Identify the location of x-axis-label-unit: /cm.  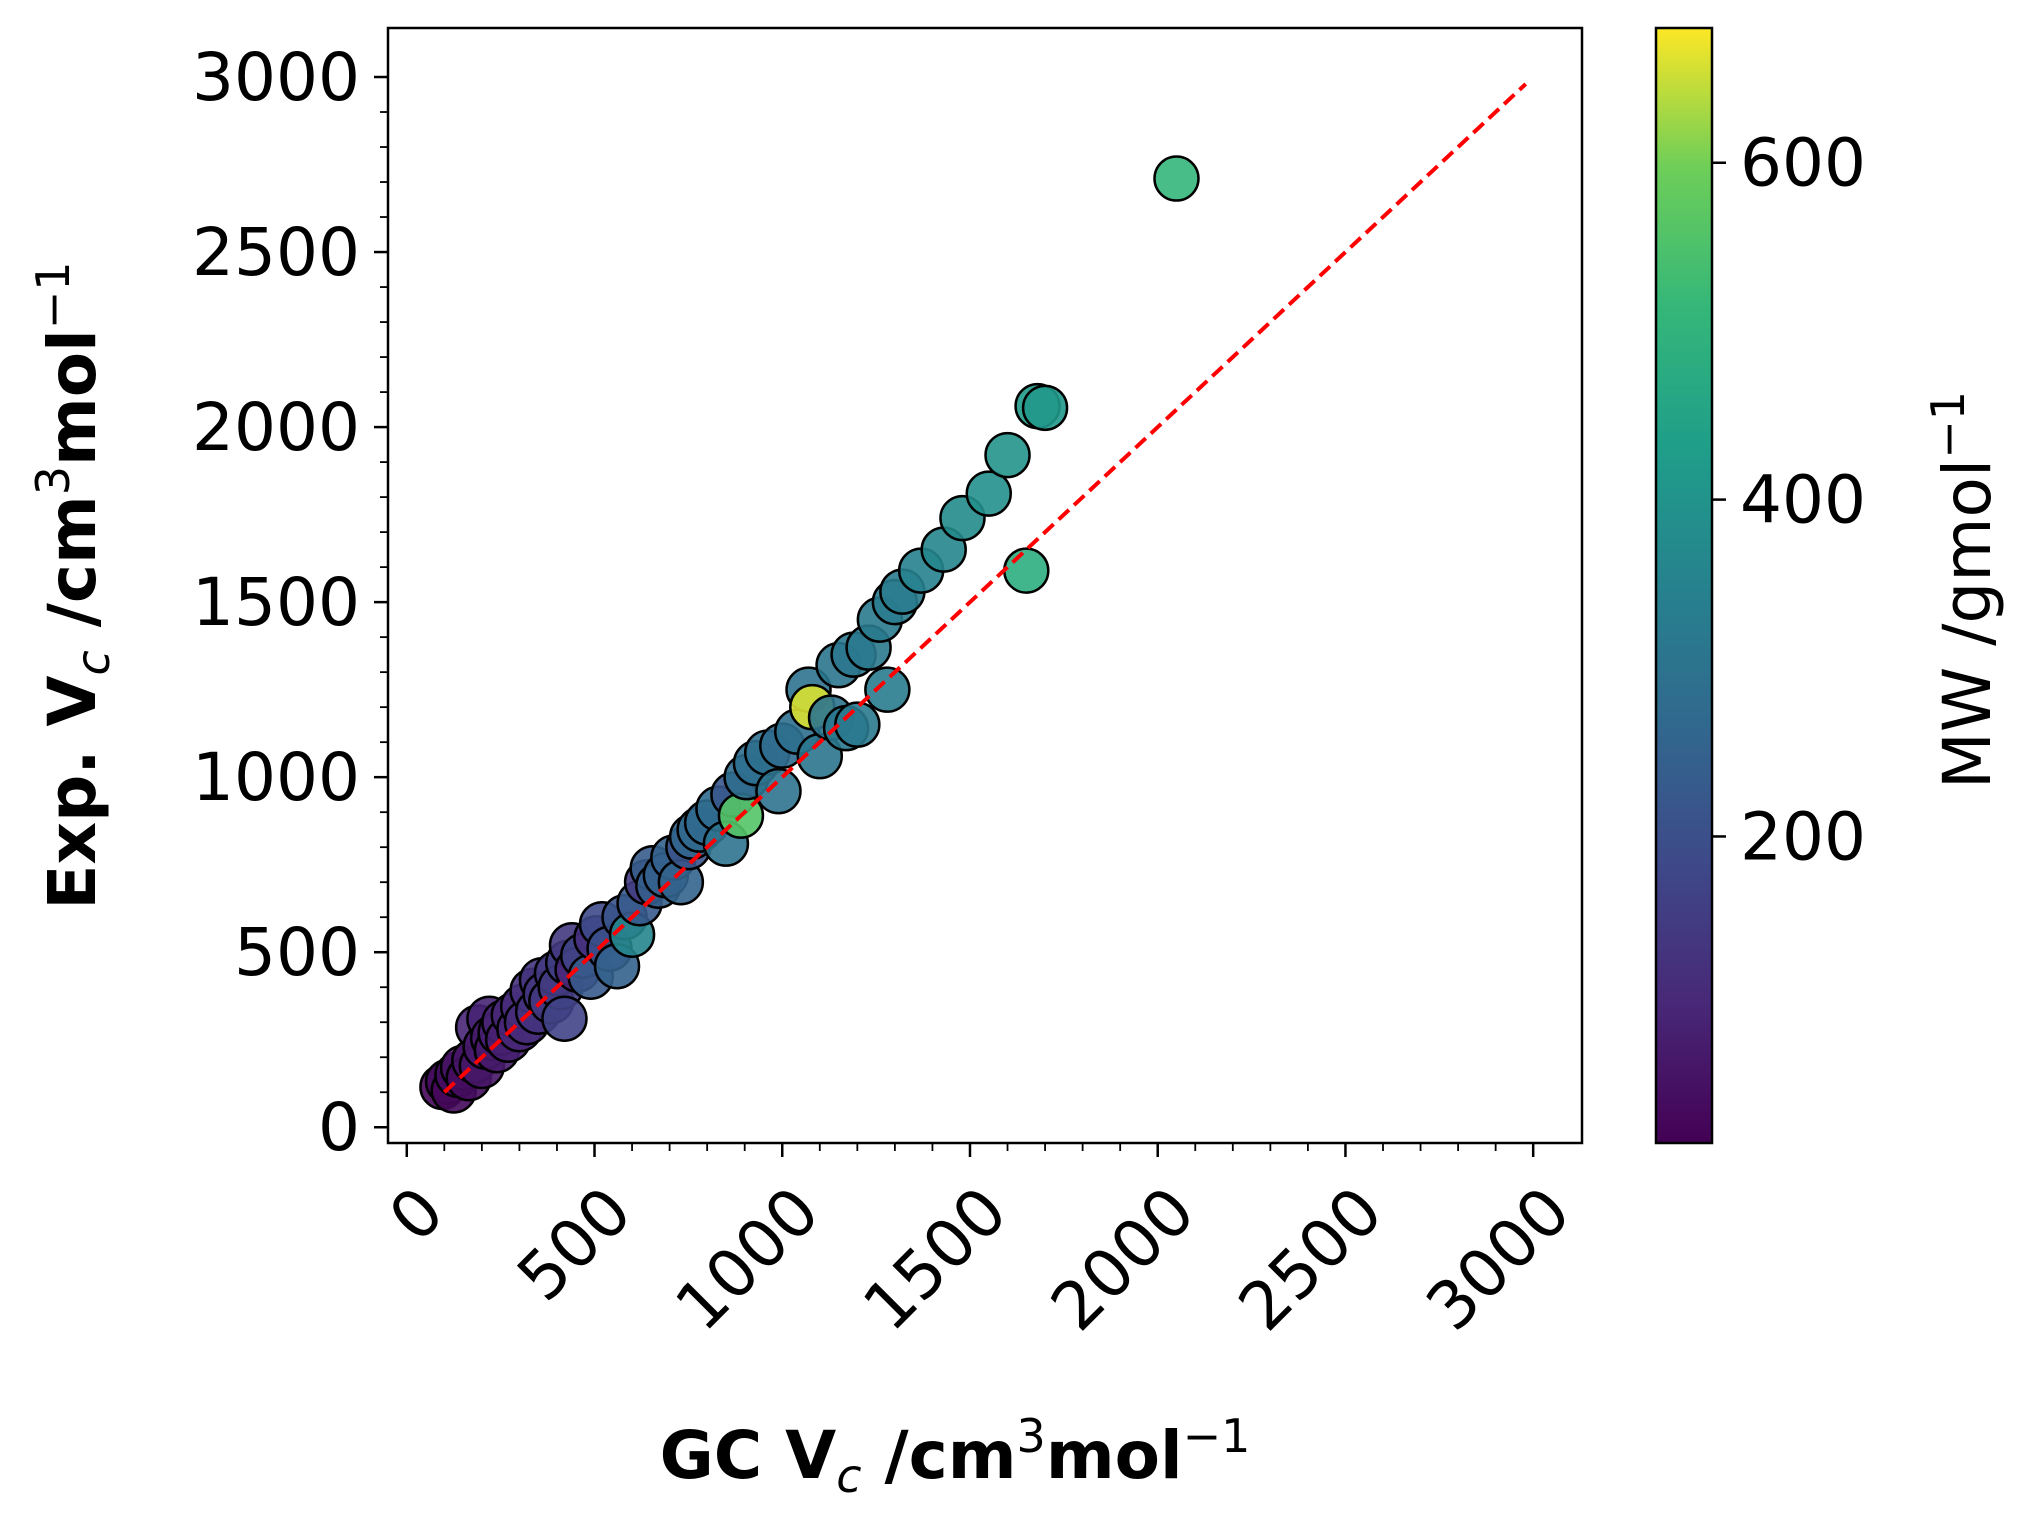
(939, 1455).